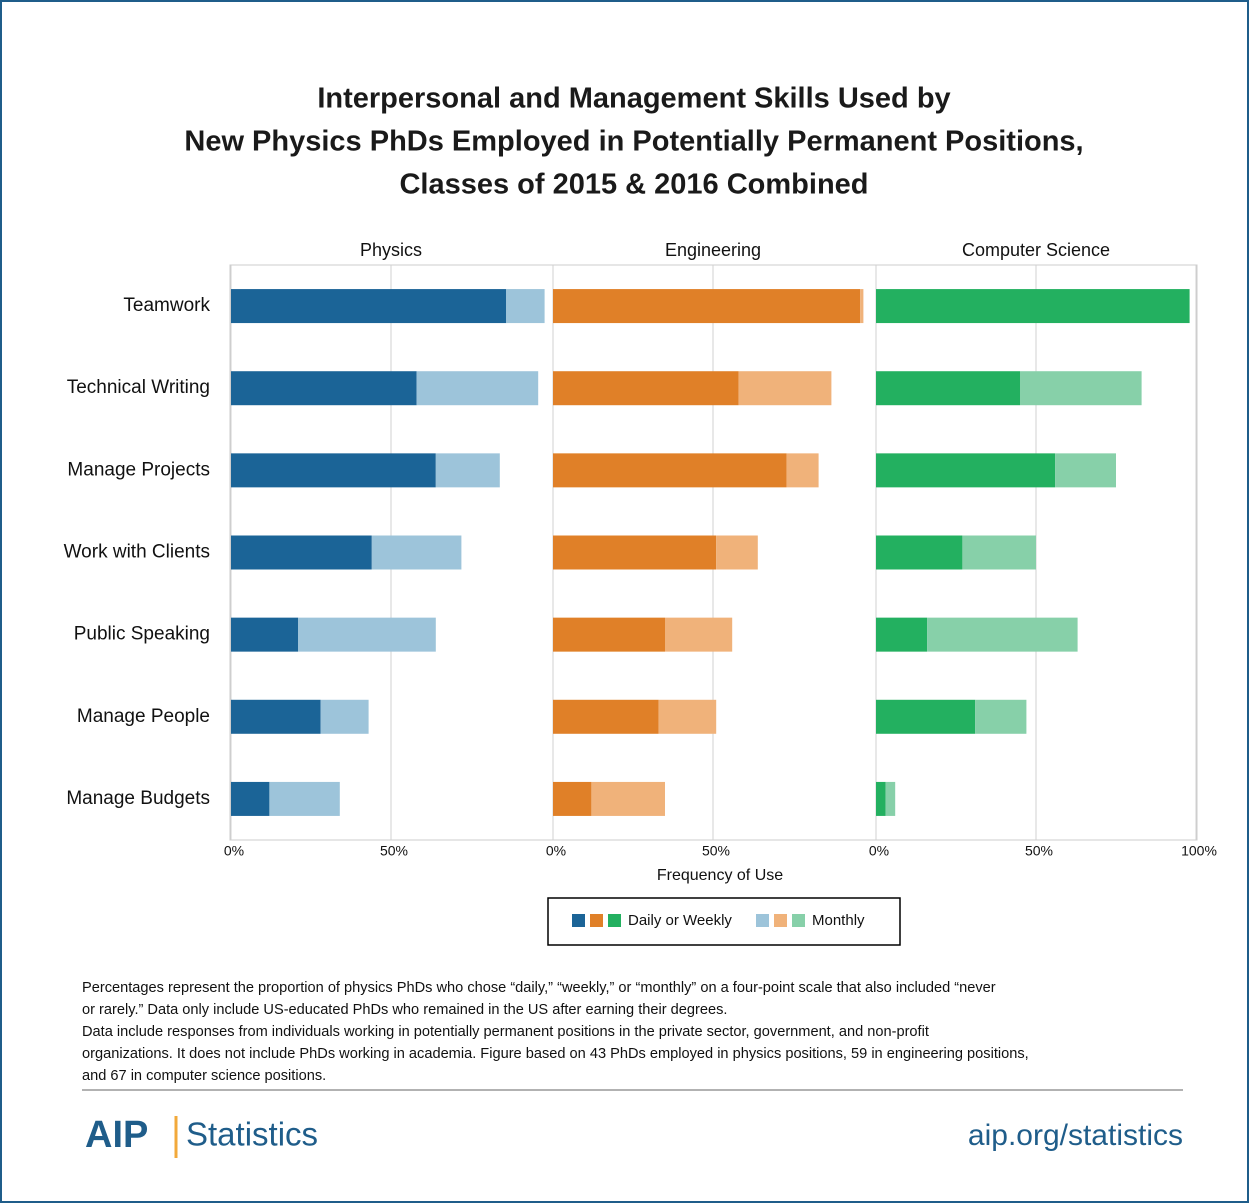 The width and height of the screenshot is (1249, 1203). I want to click on panel-title: Engineering, so click(713, 250).